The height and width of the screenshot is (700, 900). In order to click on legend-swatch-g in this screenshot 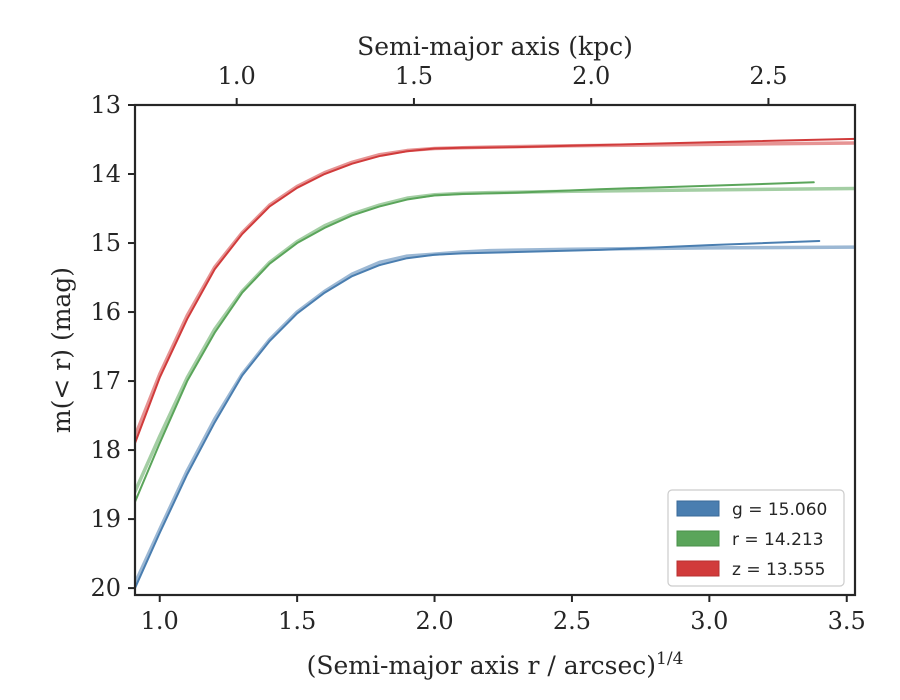, I will do `click(698, 508)`.